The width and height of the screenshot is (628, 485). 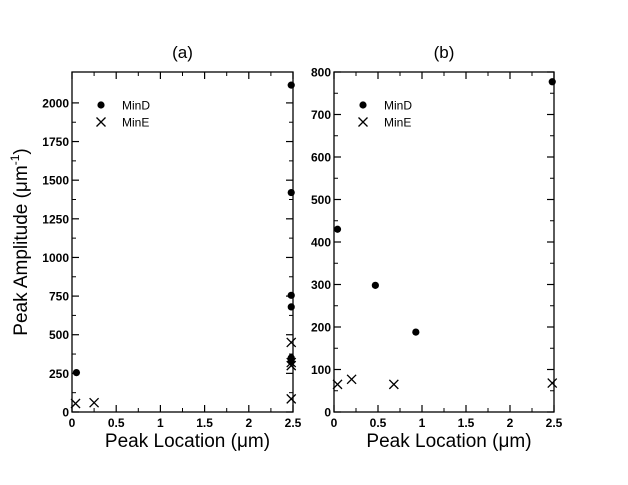 I want to click on y-axis-label: Peak Amplitude (μm-1), so click(x=20, y=241).